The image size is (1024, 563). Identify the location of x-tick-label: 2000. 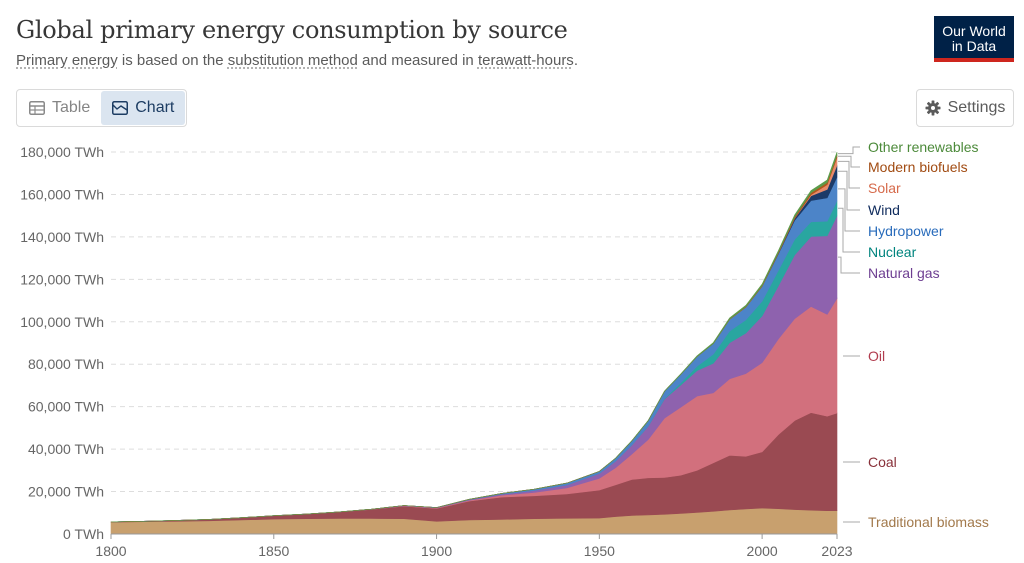
(762, 551).